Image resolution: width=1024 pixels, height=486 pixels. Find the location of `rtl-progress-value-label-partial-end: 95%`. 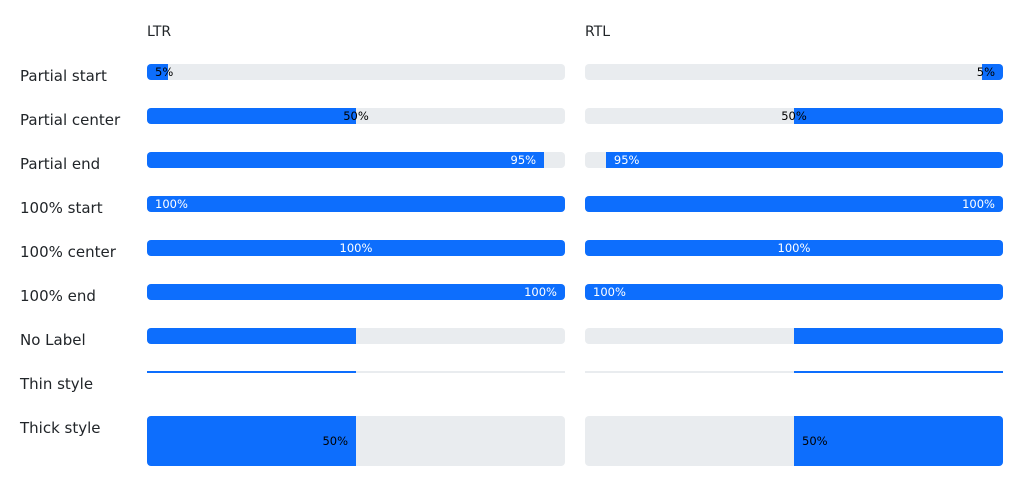

rtl-progress-value-label-partial-end: 95% is located at coordinates (626, 160).